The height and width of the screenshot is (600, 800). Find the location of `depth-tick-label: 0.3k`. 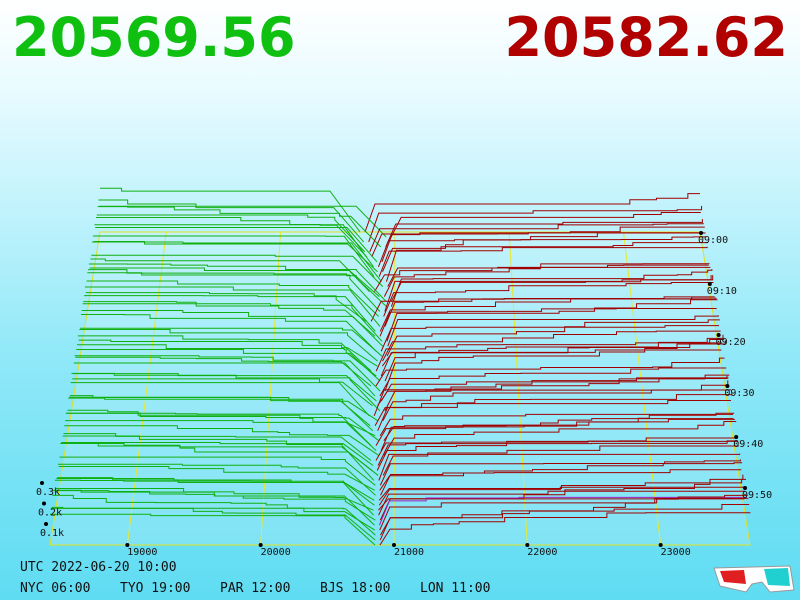

depth-tick-label: 0.3k is located at coordinates (48, 492).